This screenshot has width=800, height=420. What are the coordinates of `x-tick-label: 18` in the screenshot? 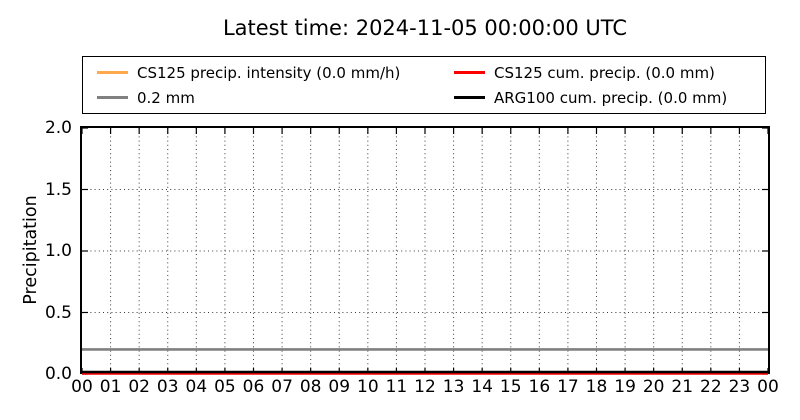 It's located at (596, 387).